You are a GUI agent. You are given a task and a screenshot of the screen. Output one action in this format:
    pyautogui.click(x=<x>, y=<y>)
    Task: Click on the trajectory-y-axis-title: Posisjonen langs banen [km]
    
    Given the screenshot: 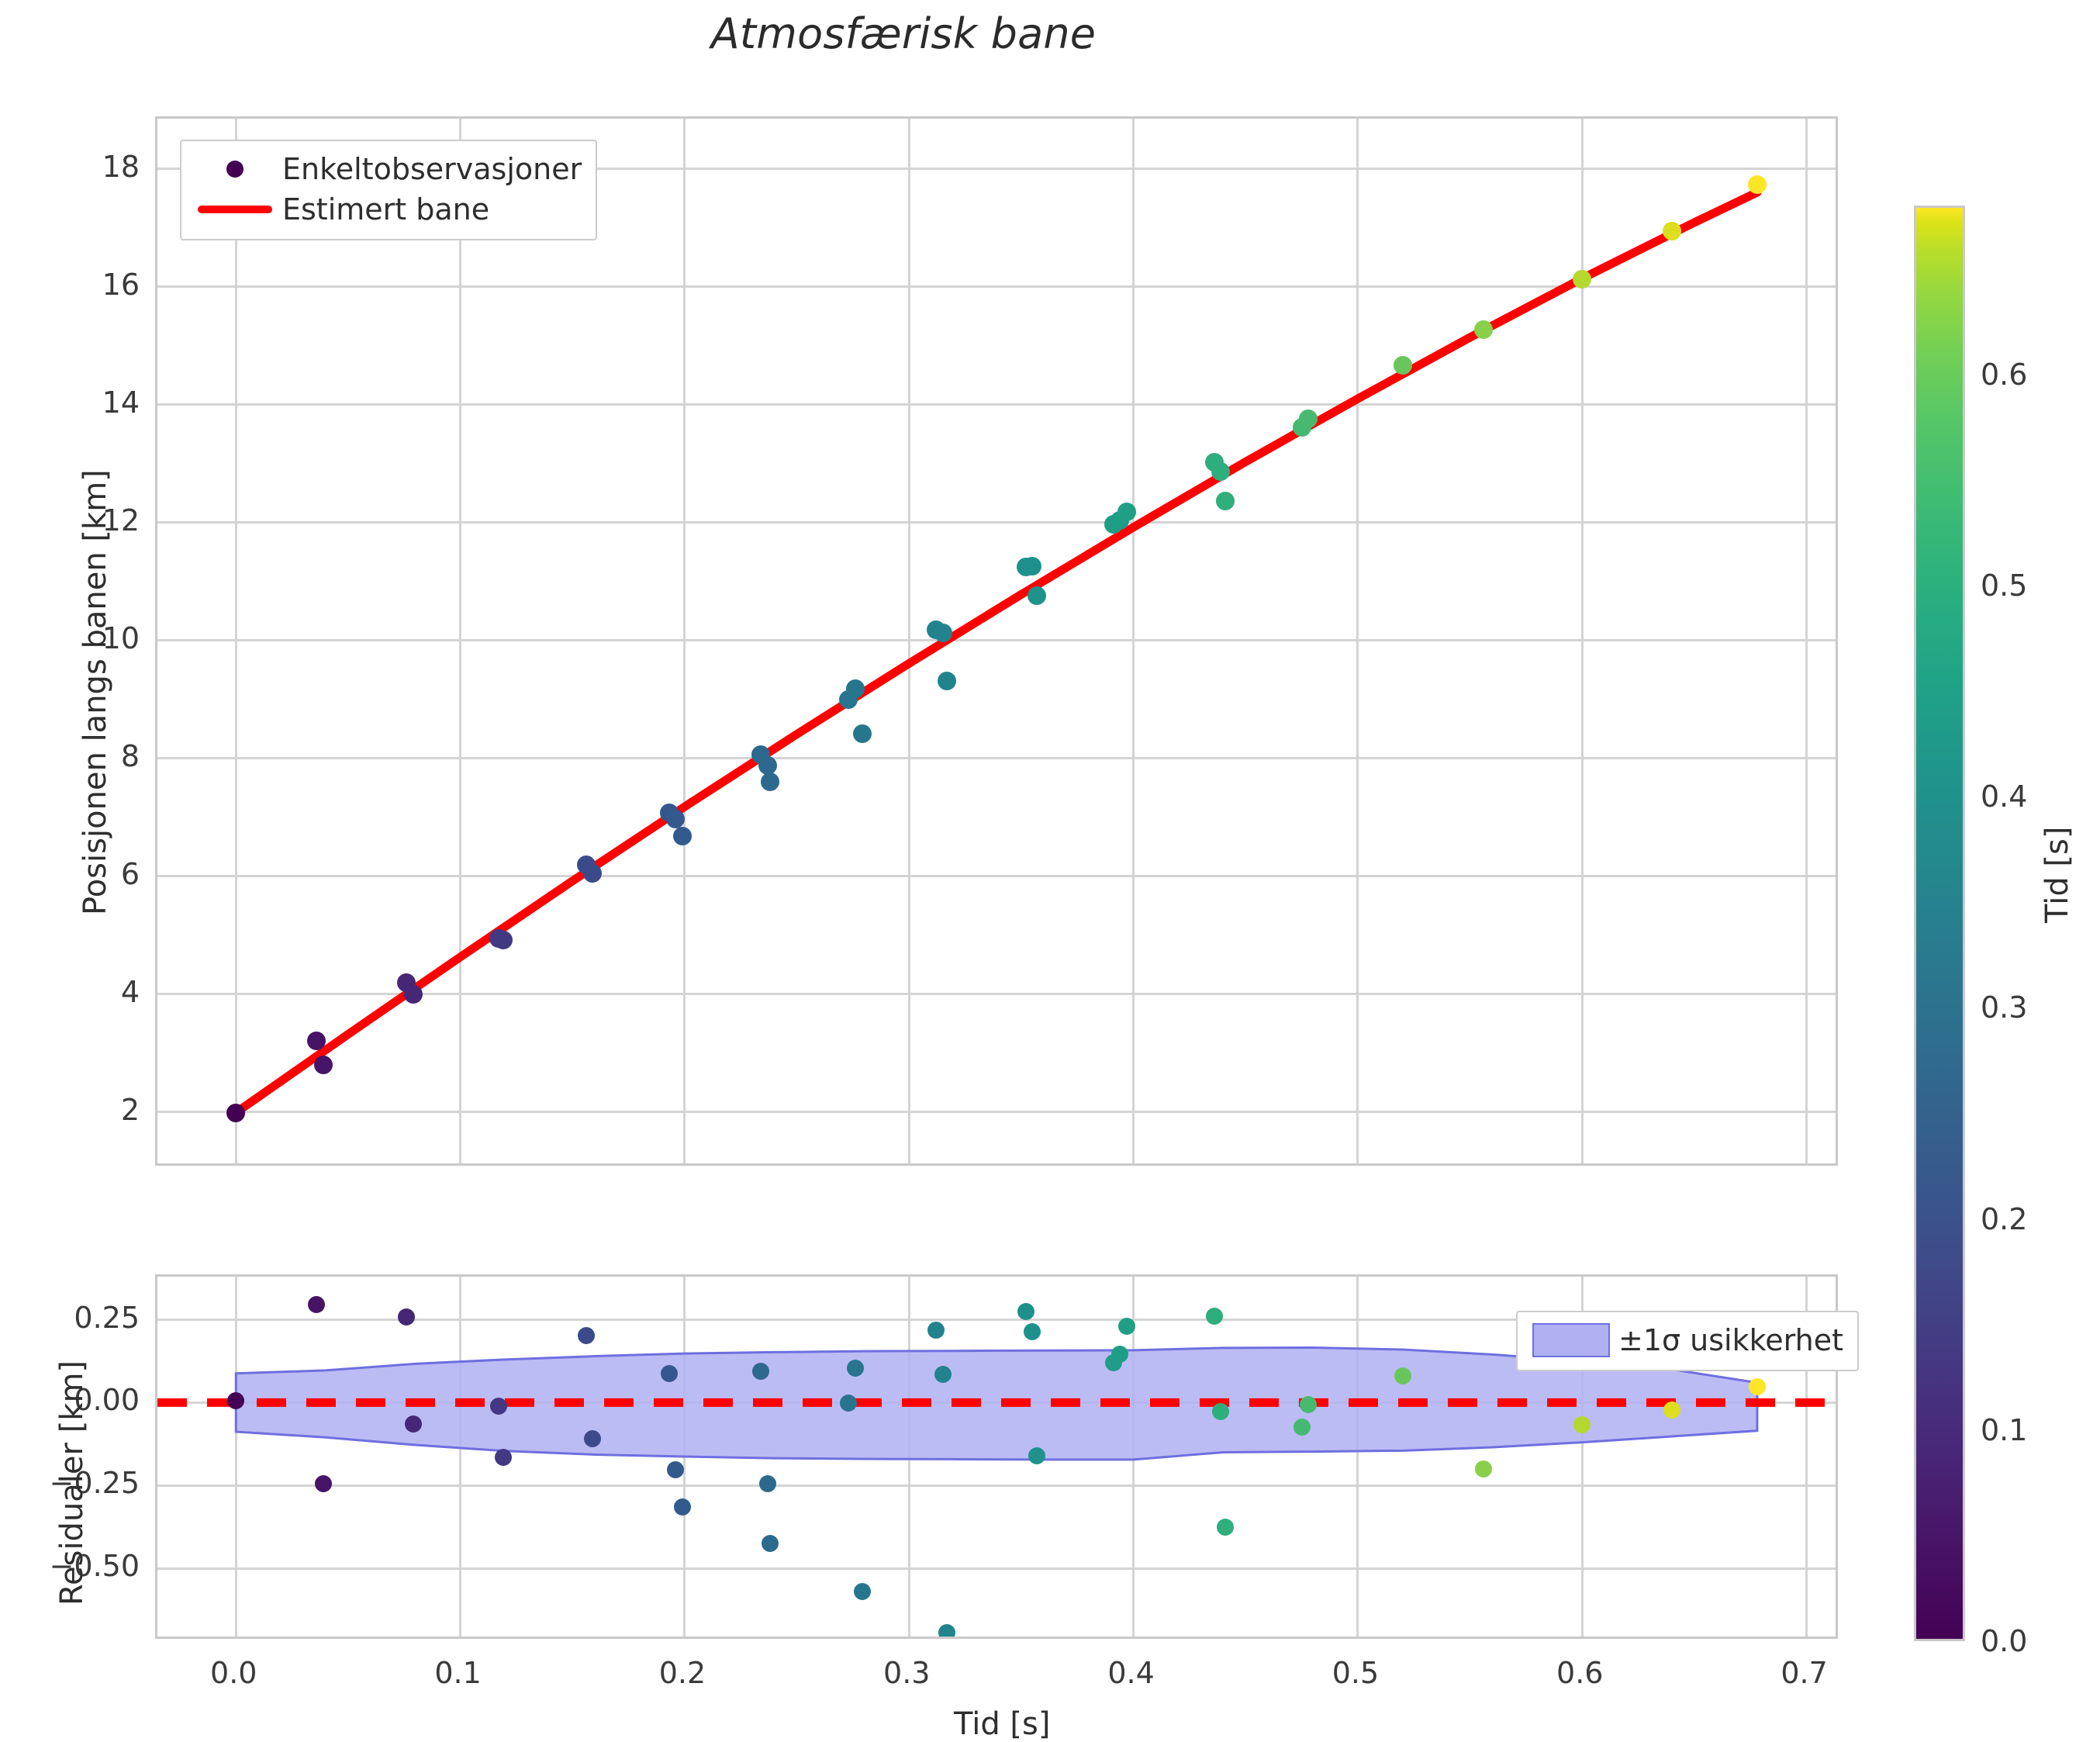 What is the action you would take?
    pyautogui.click(x=95, y=692)
    